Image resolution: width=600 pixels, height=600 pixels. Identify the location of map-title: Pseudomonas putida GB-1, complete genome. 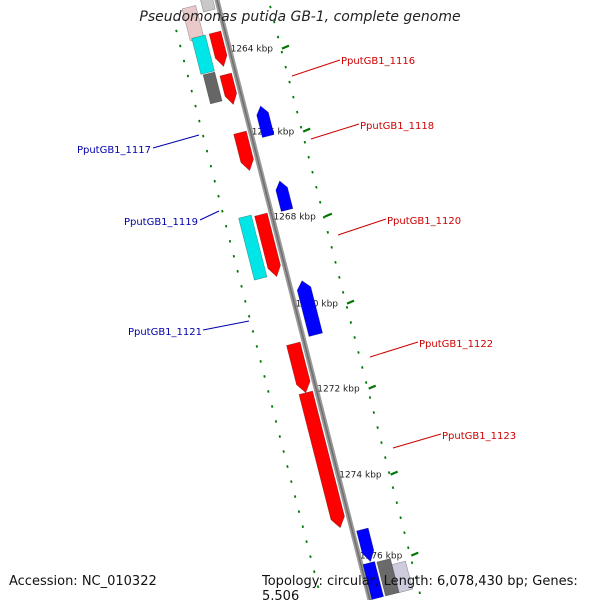
(300, 17).